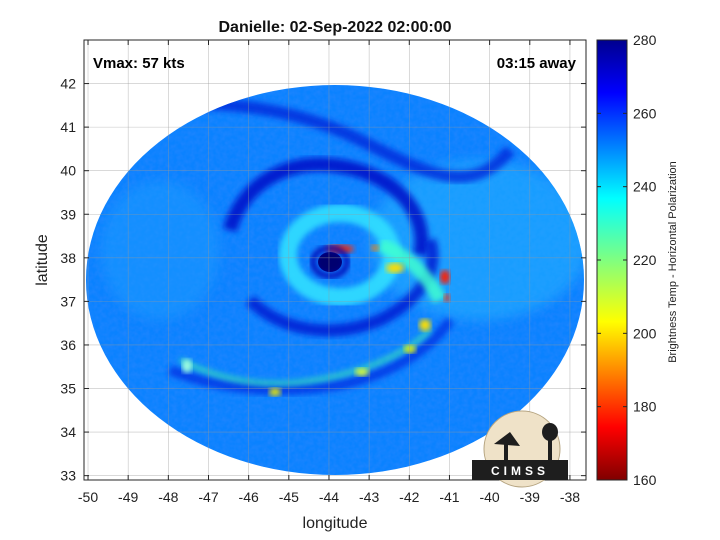 The image size is (720, 540). What do you see at coordinates (68, 389) in the screenshot?
I see `y-tick-label: 35` at bounding box center [68, 389].